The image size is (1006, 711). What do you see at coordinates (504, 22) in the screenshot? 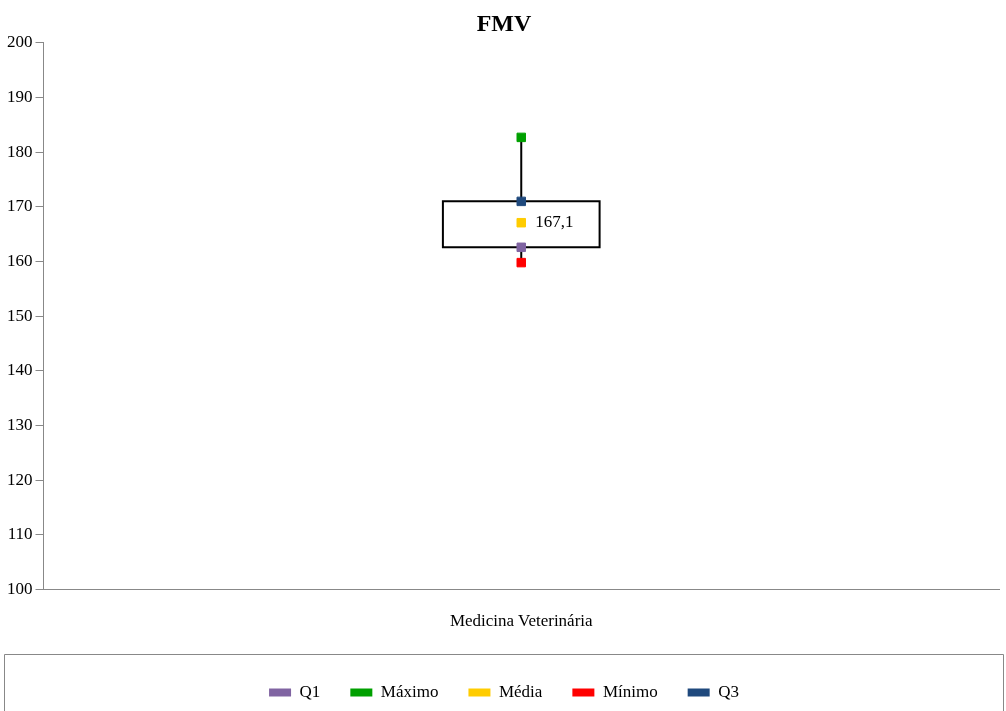
I see `chart-title: FMV` at bounding box center [504, 22].